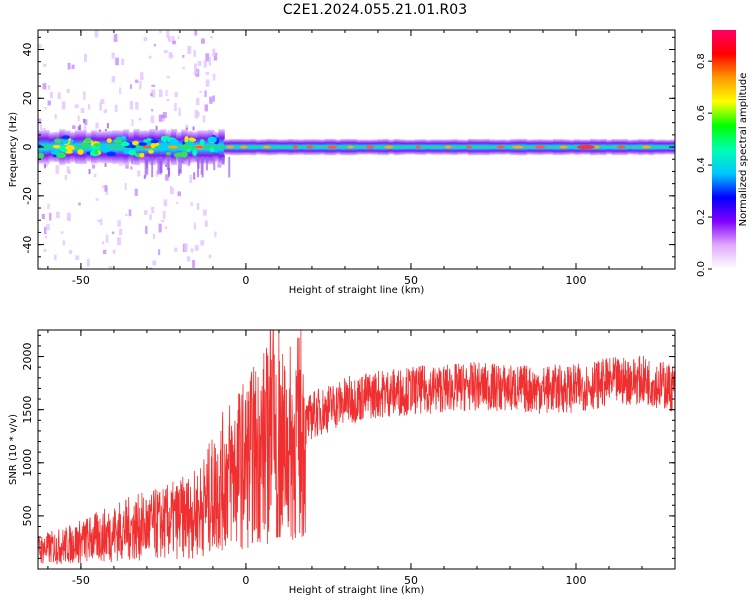 This screenshot has width=750, height=600. What do you see at coordinates (701, 61) in the screenshot?
I see `colorbar-tick-label: 0.8` at bounding box center [701, 61].